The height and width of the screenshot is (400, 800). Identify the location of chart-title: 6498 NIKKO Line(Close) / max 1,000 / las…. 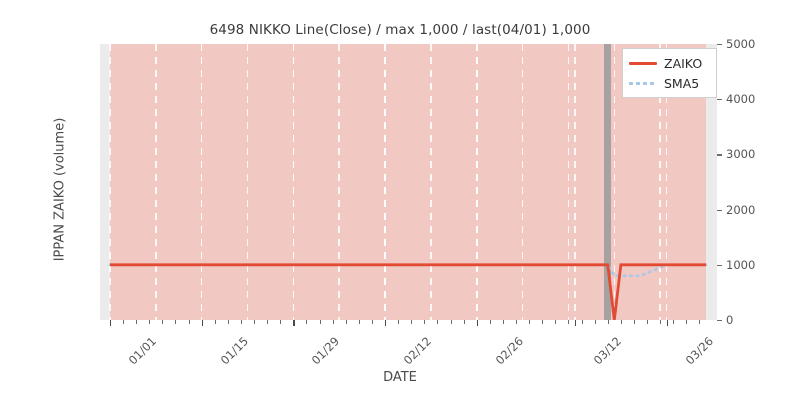
(400, 30).